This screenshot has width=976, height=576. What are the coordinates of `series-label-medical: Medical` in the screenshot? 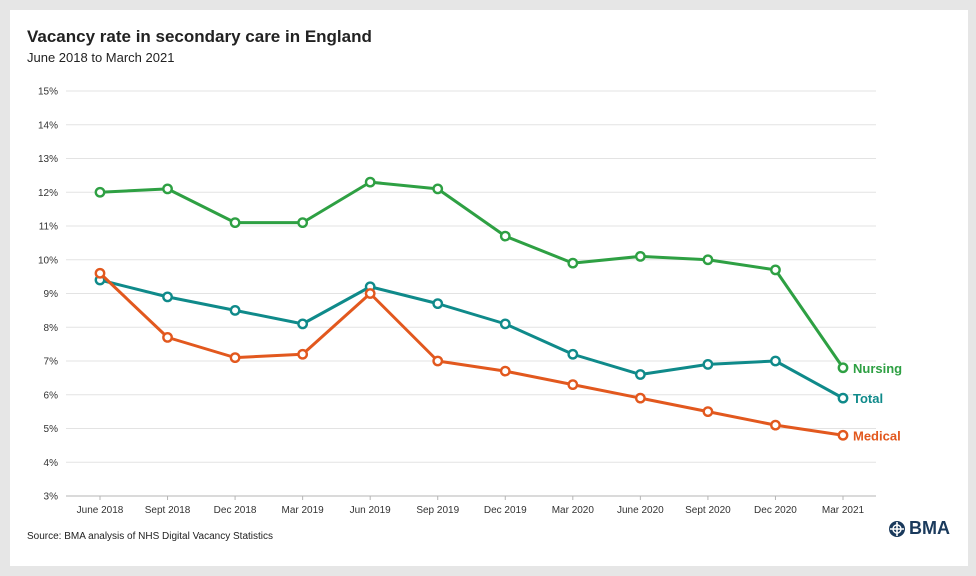 It's located at (877, 435).